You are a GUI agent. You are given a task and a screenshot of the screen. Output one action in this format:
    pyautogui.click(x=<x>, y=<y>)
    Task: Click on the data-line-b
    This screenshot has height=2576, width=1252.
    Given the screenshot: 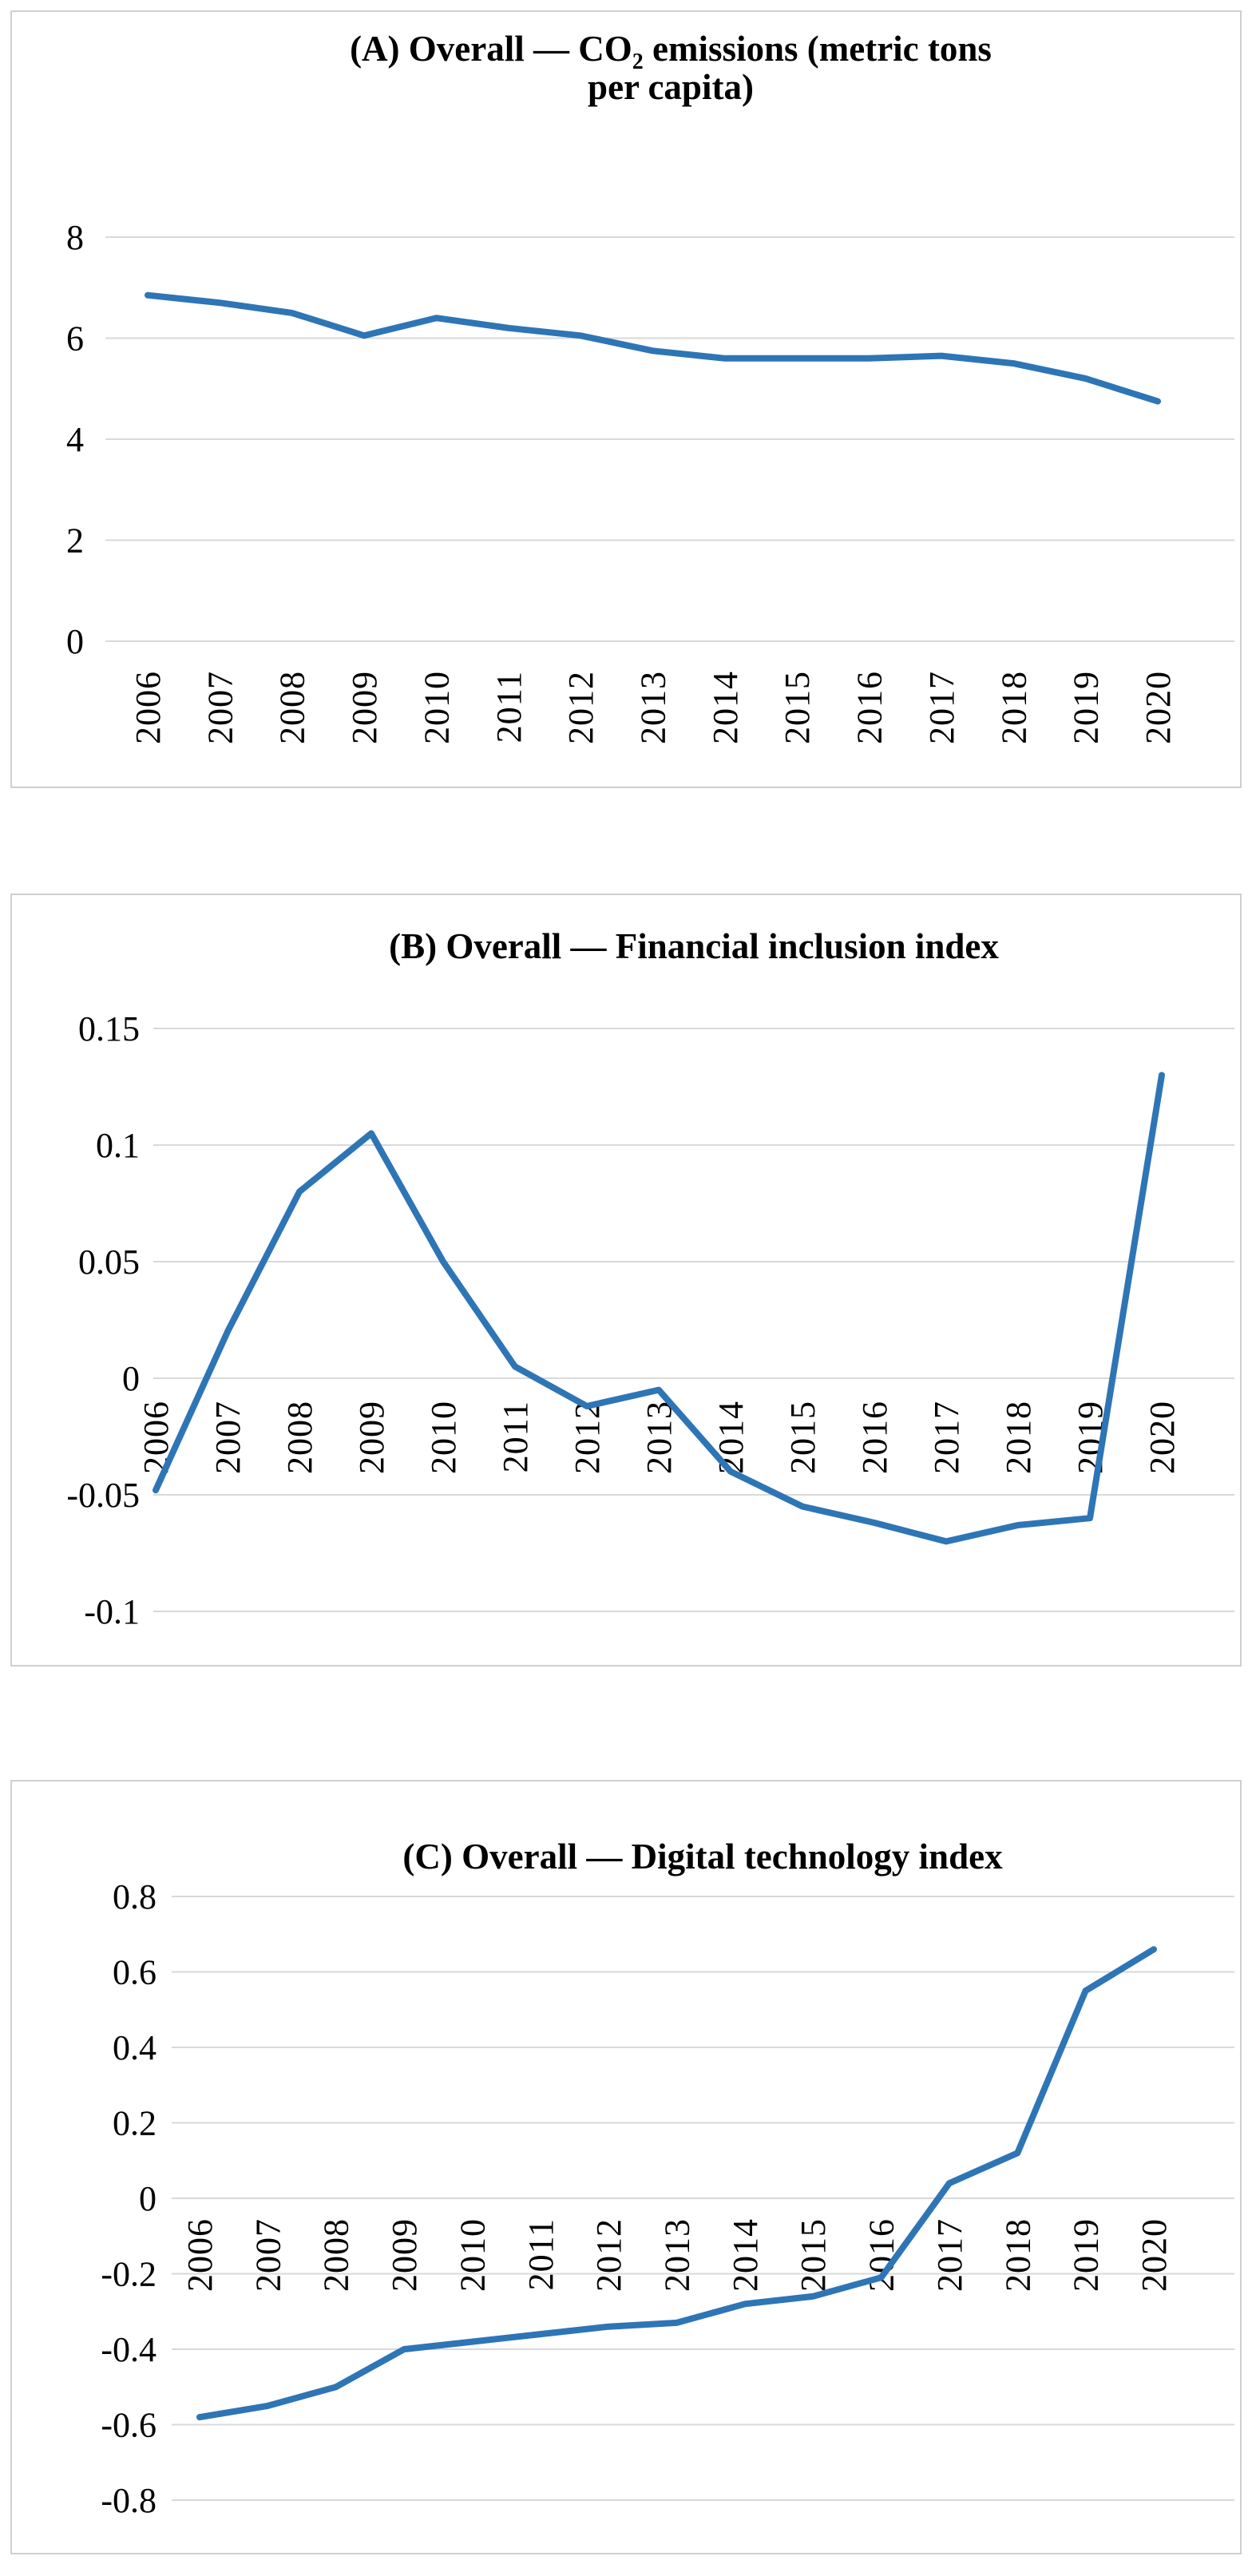 What is the action you would take?
    pyautogui.click(x=659, y=1308)
    